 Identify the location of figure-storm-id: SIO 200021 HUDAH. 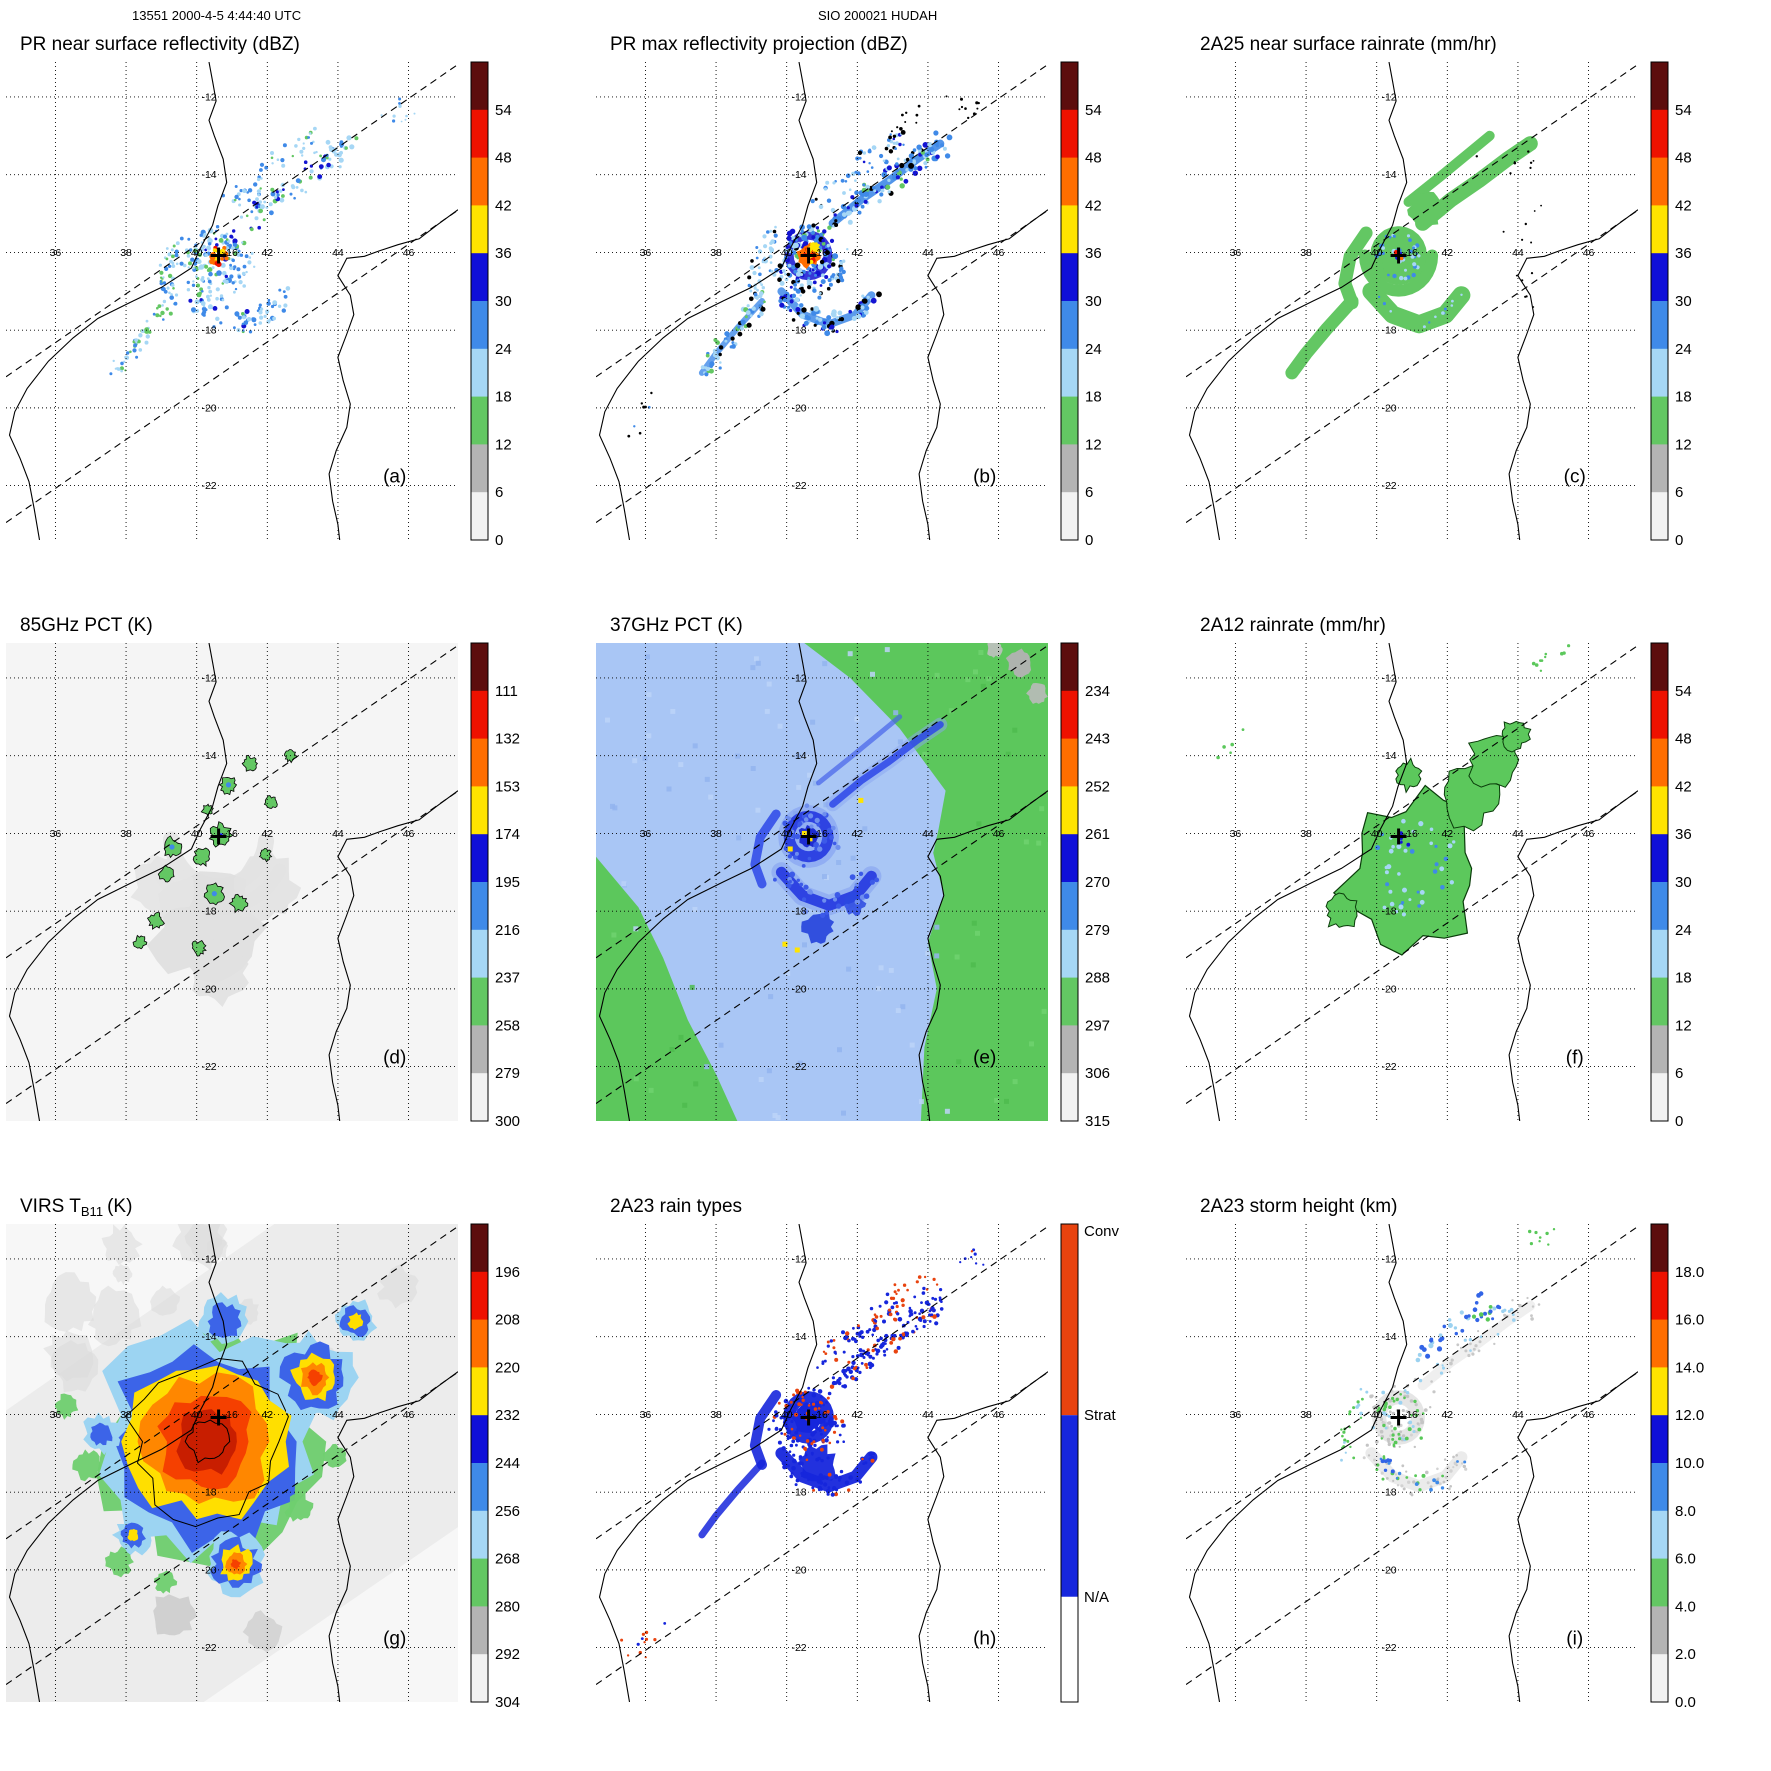
(878, 15).